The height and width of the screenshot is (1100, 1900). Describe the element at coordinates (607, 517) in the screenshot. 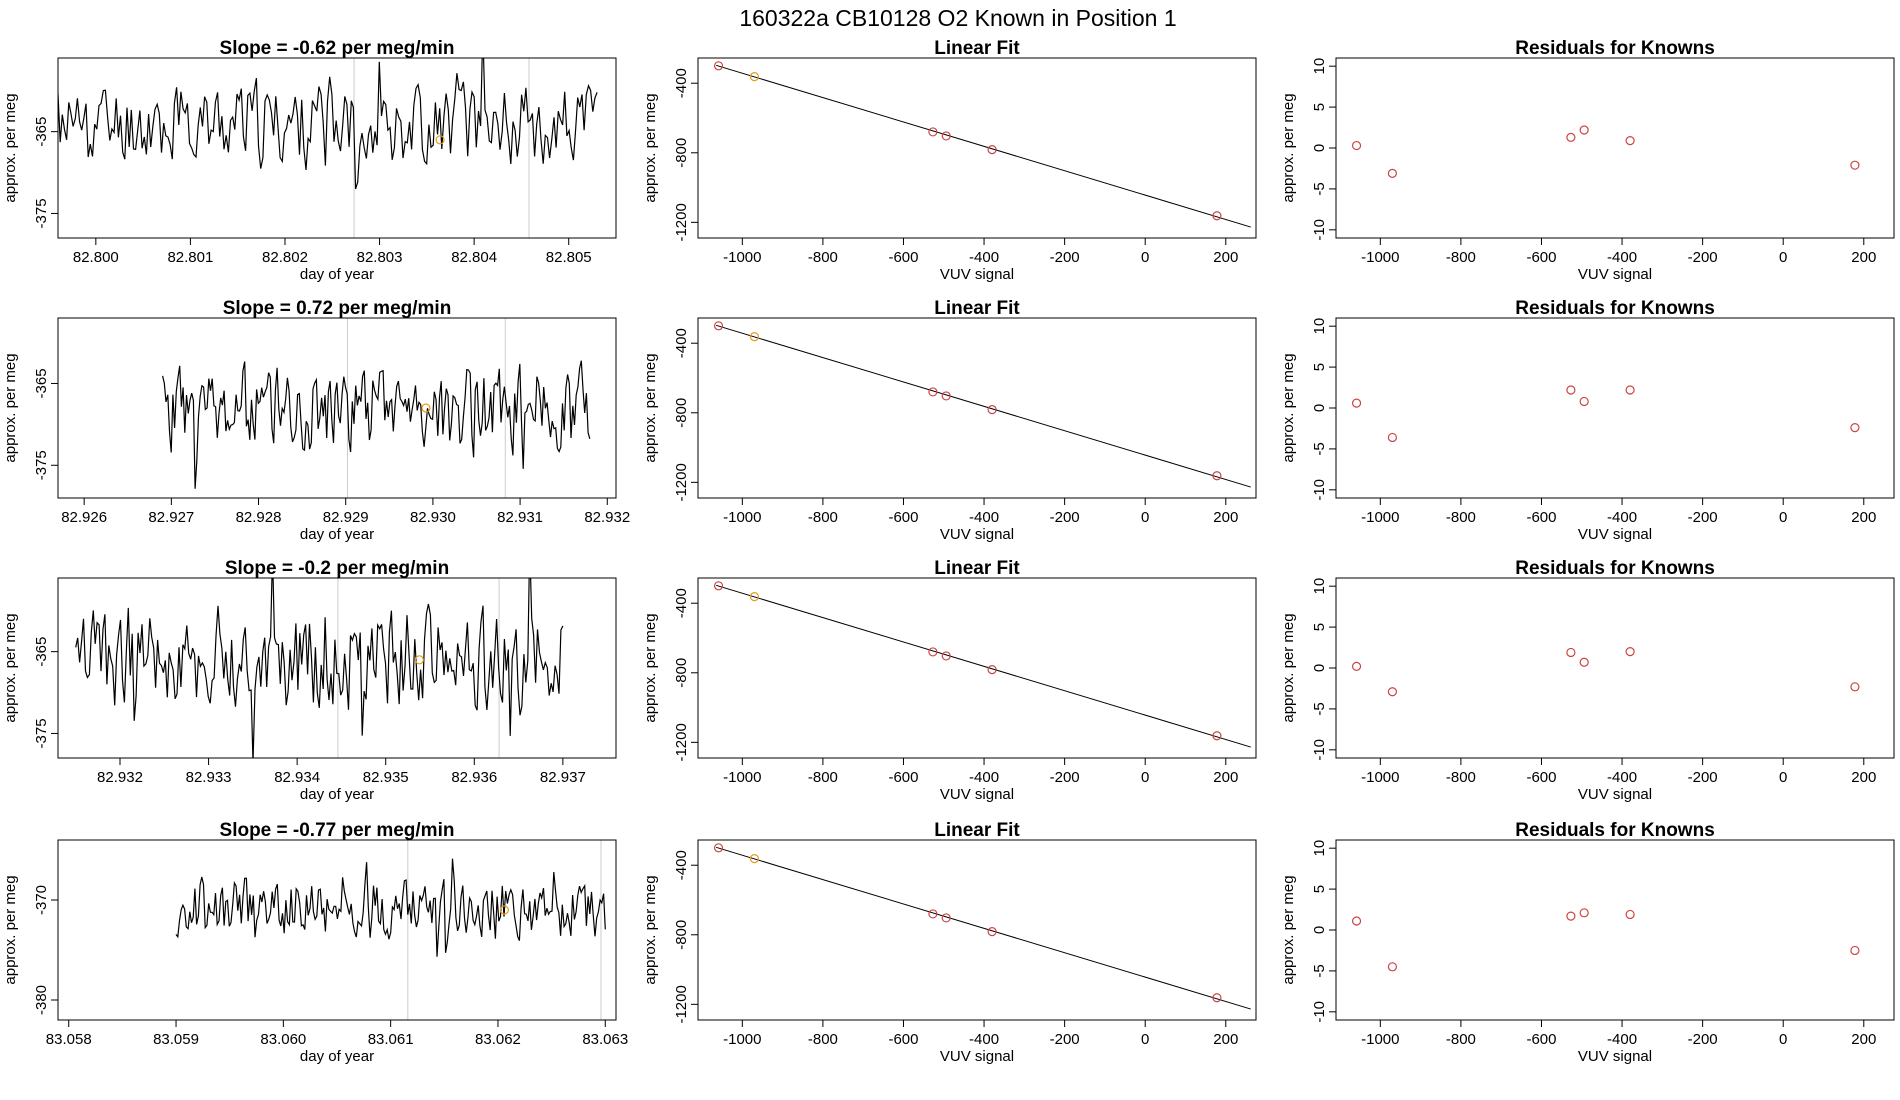

I see `x-tick-label: 82.932` at that location.